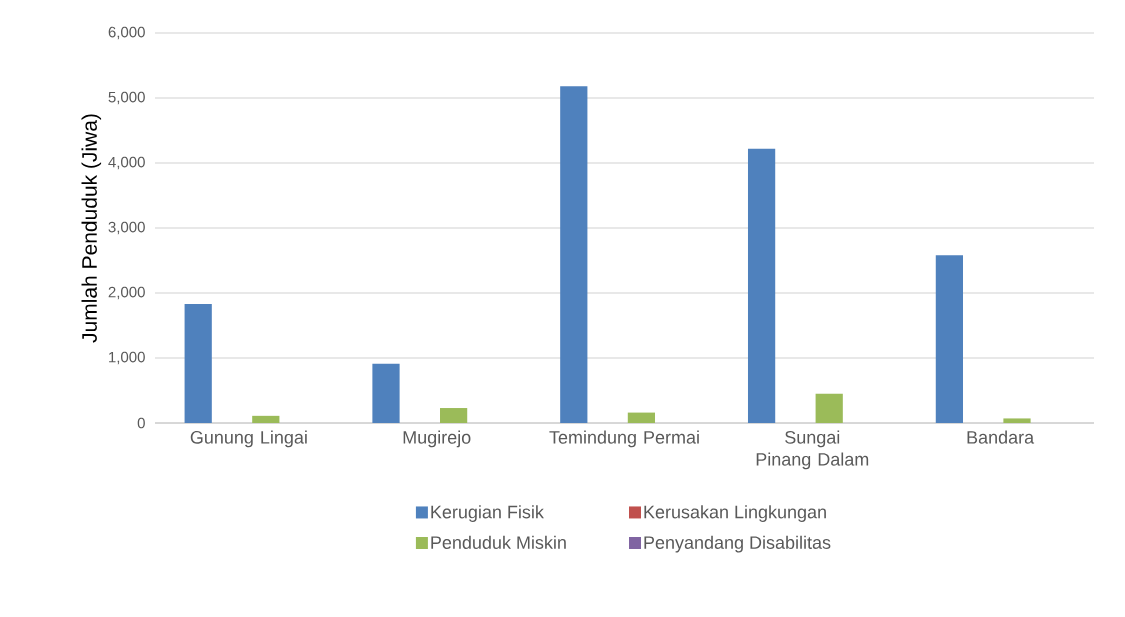  What do you see at coordinates (126, 293) in the screenshot?
I see `y-tick-label: 2,000` at bounding box center [126, 293].